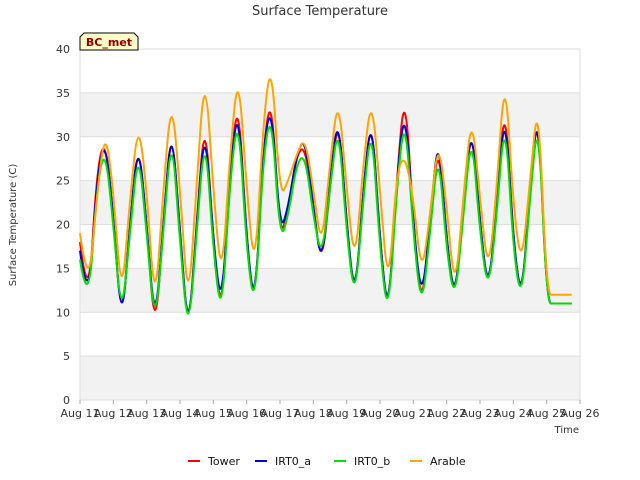 The height and width of the screenshot is (480, 640). I want to click on x-tick-label: Aug 26, so click(580, 413).